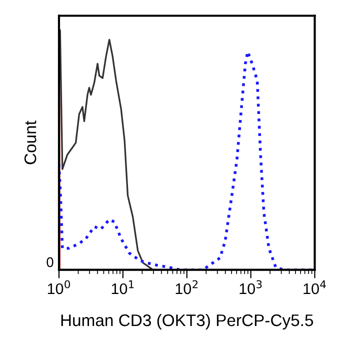 Image resolution: width=341 pixels, height=350 pixels. I want to click on x-tick-label: 10$^{0}$, so click(59, 287).